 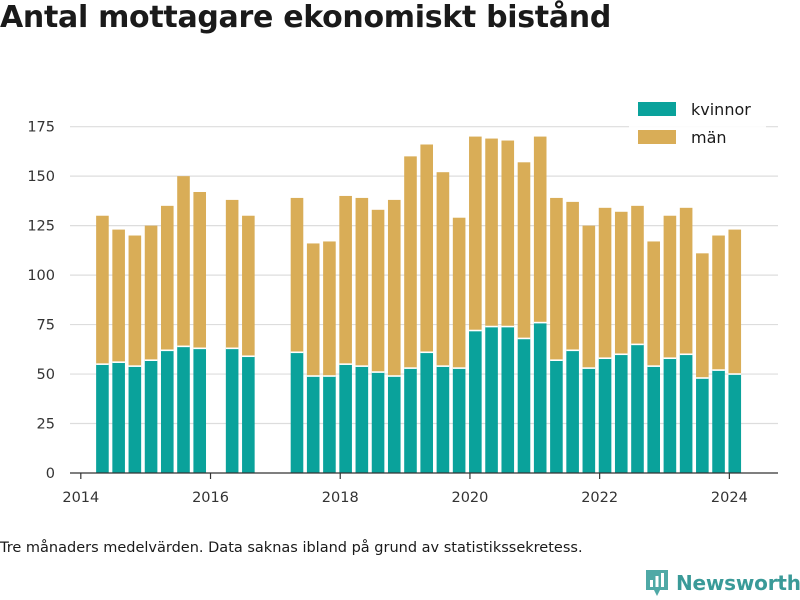 I want to click on y-tick-label: 50, so click(x=46, y=375).